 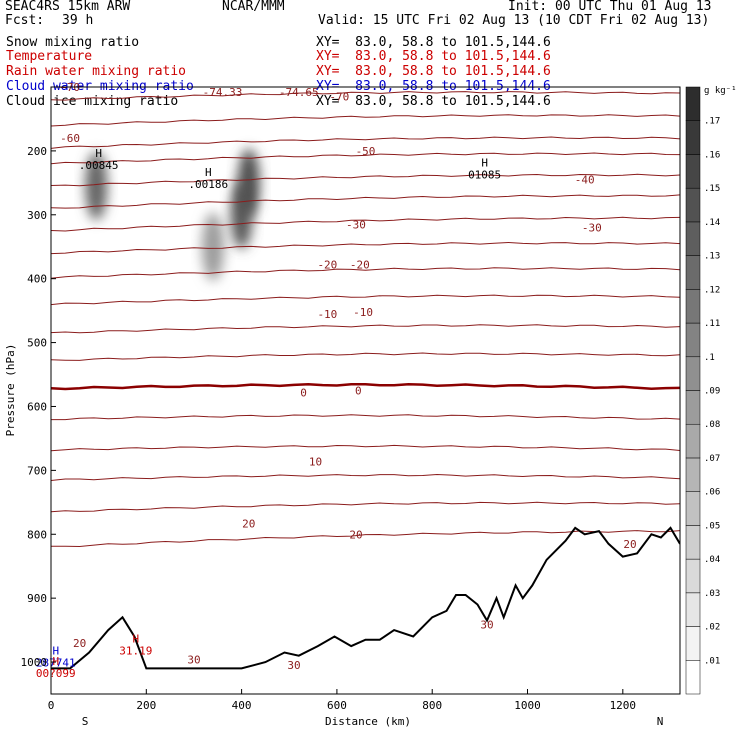 What do you see at coordinates (712, 155) in the screenshot?
I see `colorbar-tick-label: .16` at bounding box center [712, 155].